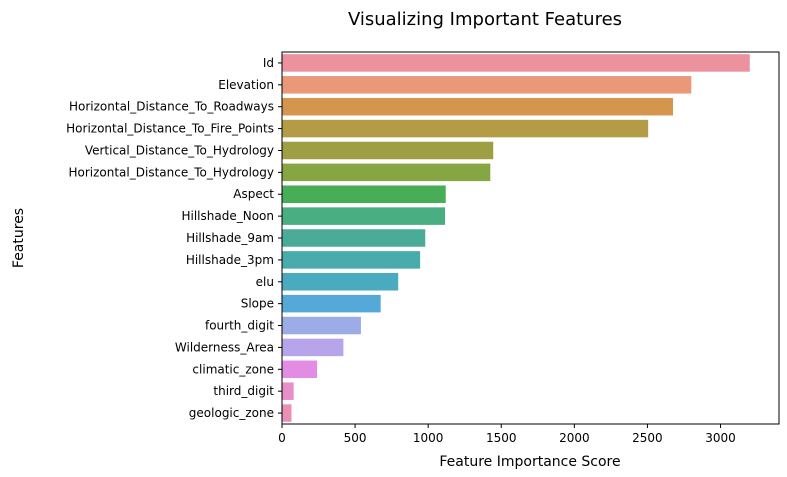 Image resolution: width=787 pixels, height=477 pixels. Describe the element at coordinates (282, 438) in the screenshot. I see `x-tick-label: 0` at that location.